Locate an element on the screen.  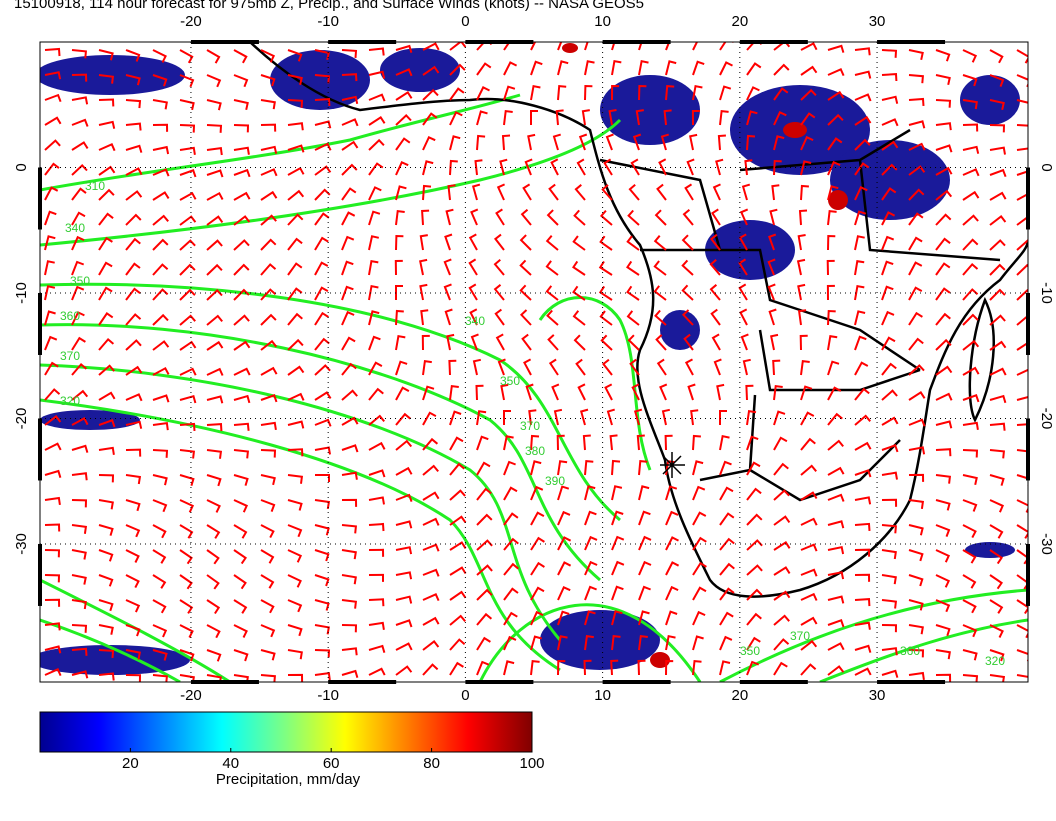
x-tick-label: 10 is located at coordinates (602, 695).